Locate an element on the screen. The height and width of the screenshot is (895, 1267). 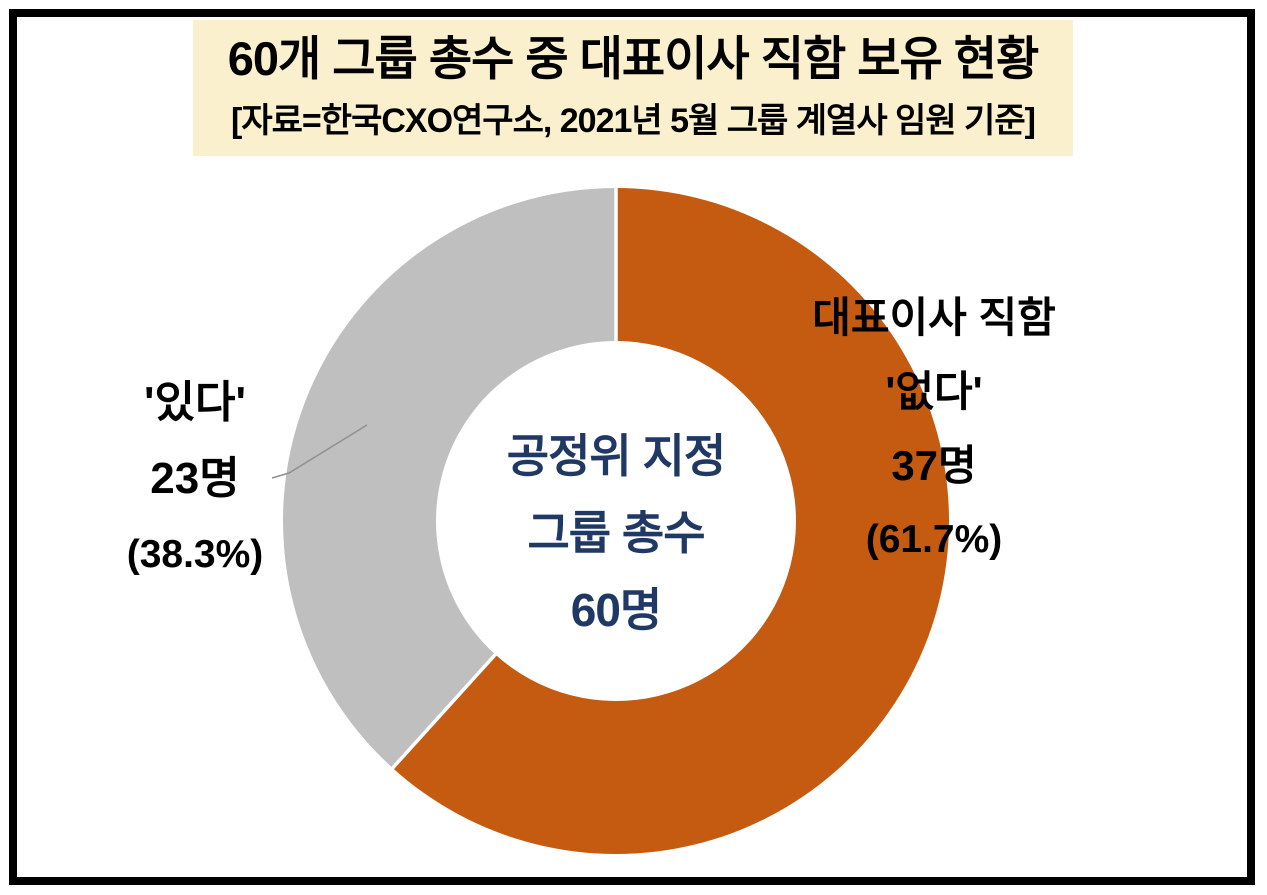
chart-title: 60개 그룹 총수 중 대표이사 직함 보유 현황 is located at coordinates (633, 58).